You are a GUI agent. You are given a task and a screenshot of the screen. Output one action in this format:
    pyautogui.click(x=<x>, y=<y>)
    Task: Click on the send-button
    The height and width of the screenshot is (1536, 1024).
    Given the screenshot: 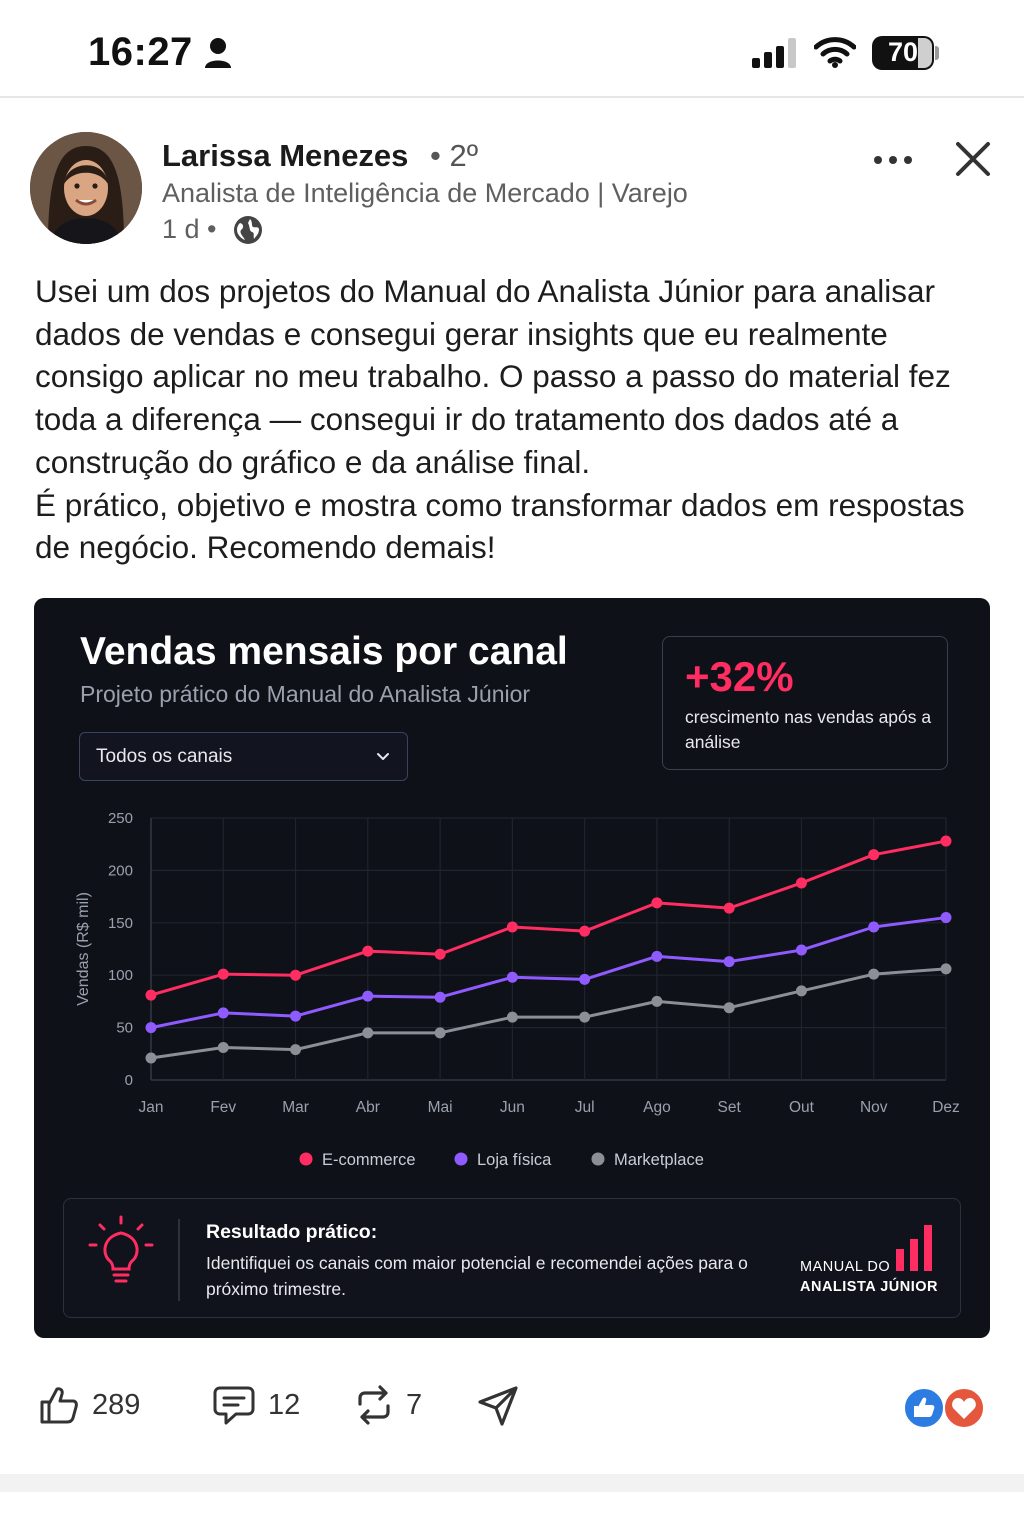 What is the action you would take?
    pyautogui.click(x=498, y=1406)
    